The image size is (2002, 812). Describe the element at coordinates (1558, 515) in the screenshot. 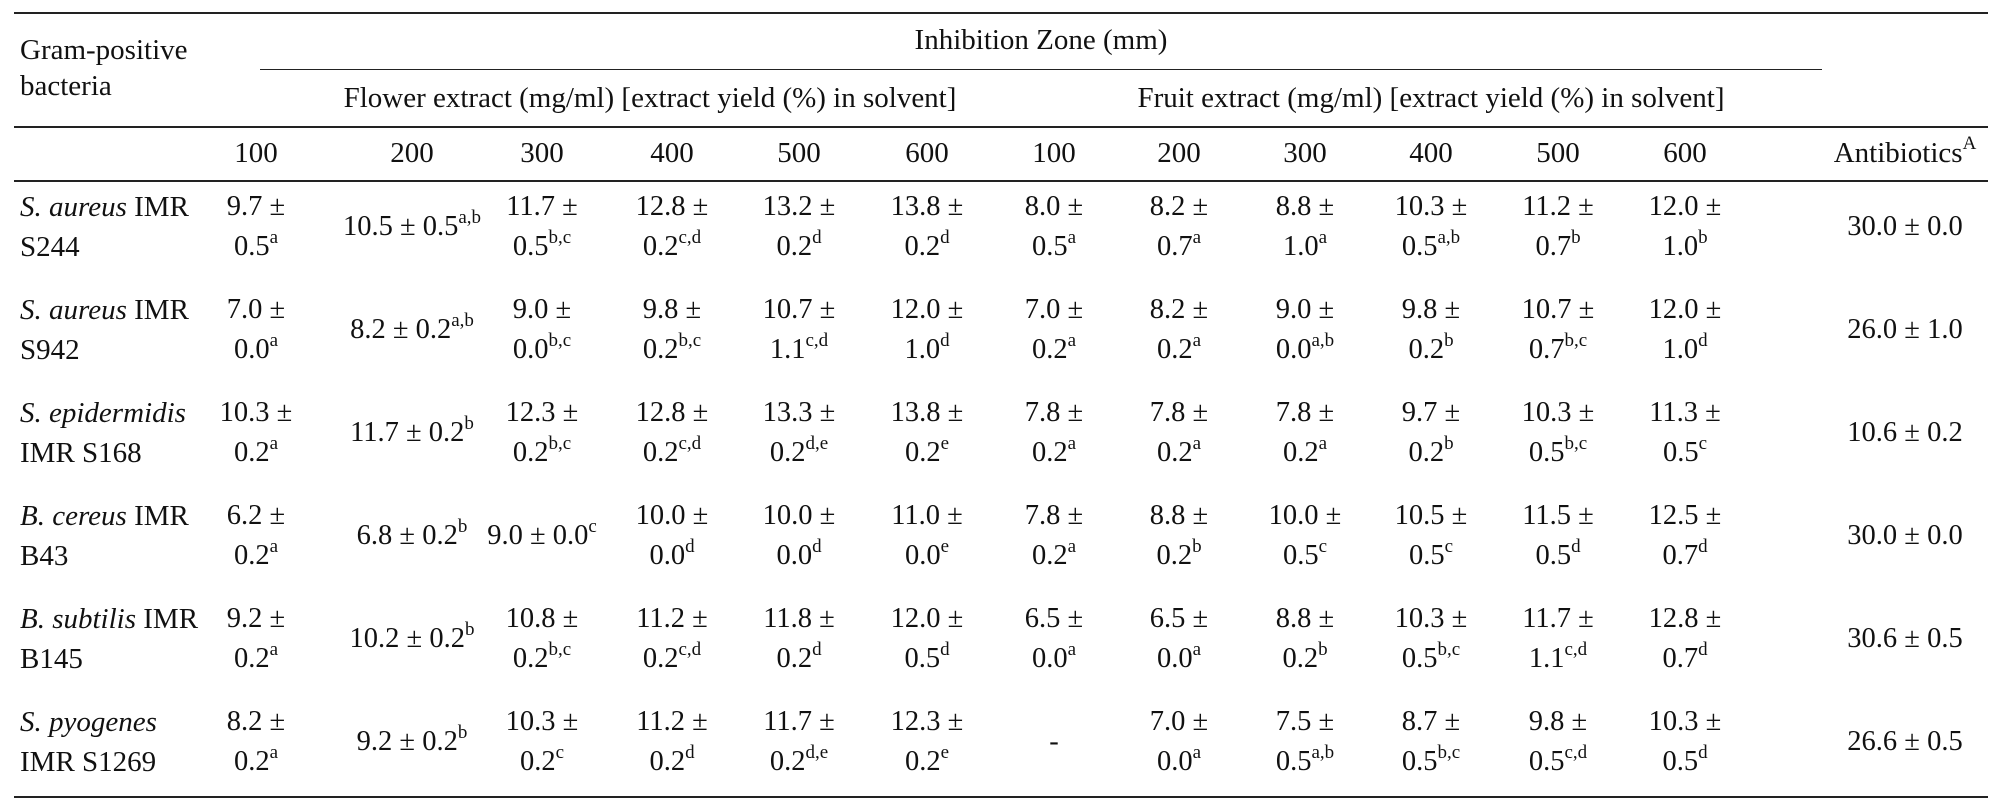

I see `cell-mean: 11.5 ±` at that location.